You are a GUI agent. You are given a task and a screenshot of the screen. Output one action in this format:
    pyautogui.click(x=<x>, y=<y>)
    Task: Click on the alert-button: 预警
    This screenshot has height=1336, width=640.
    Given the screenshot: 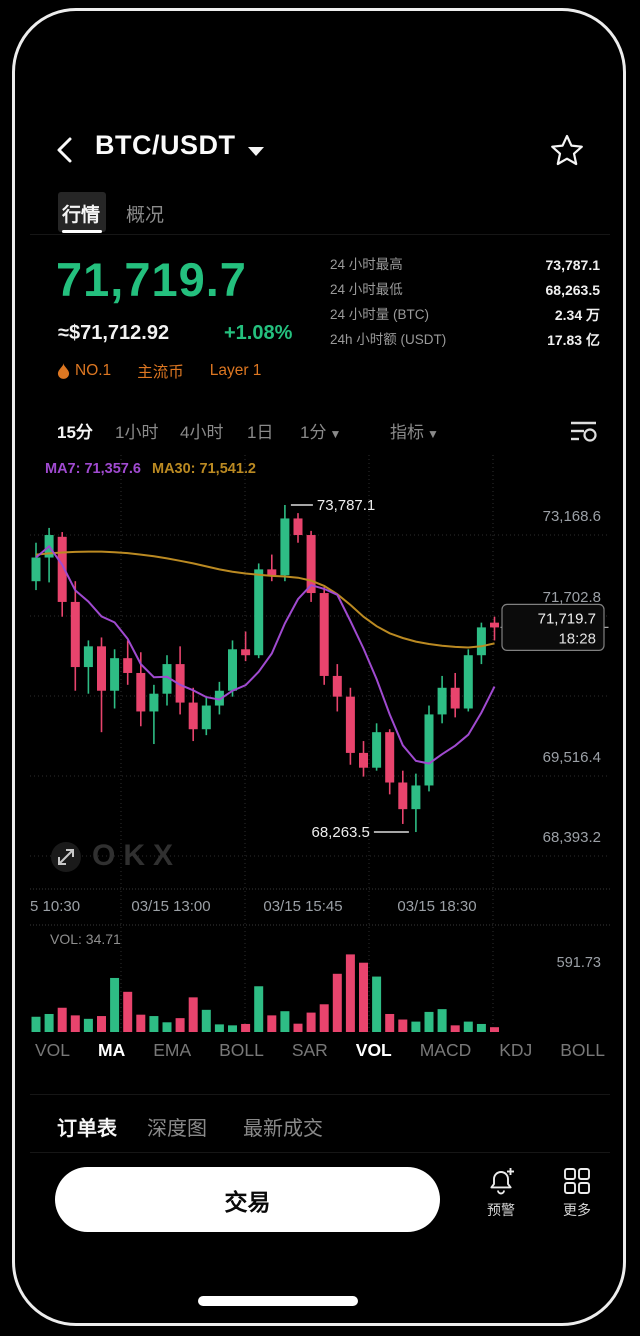 What is the action you would take?
    pyautogui.click(x=501, y=1193)
    